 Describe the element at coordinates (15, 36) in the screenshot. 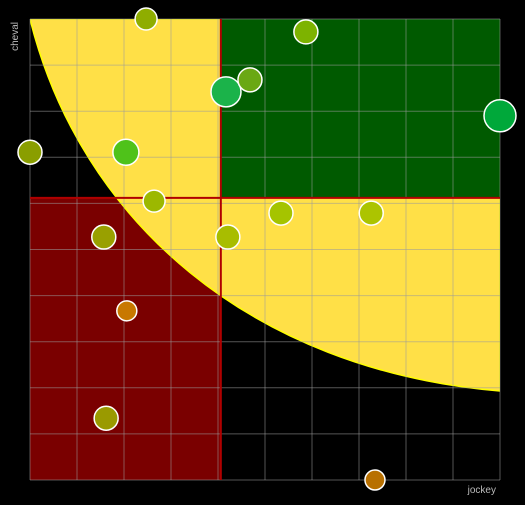

I see `y-axis-label: cheval` at that location.